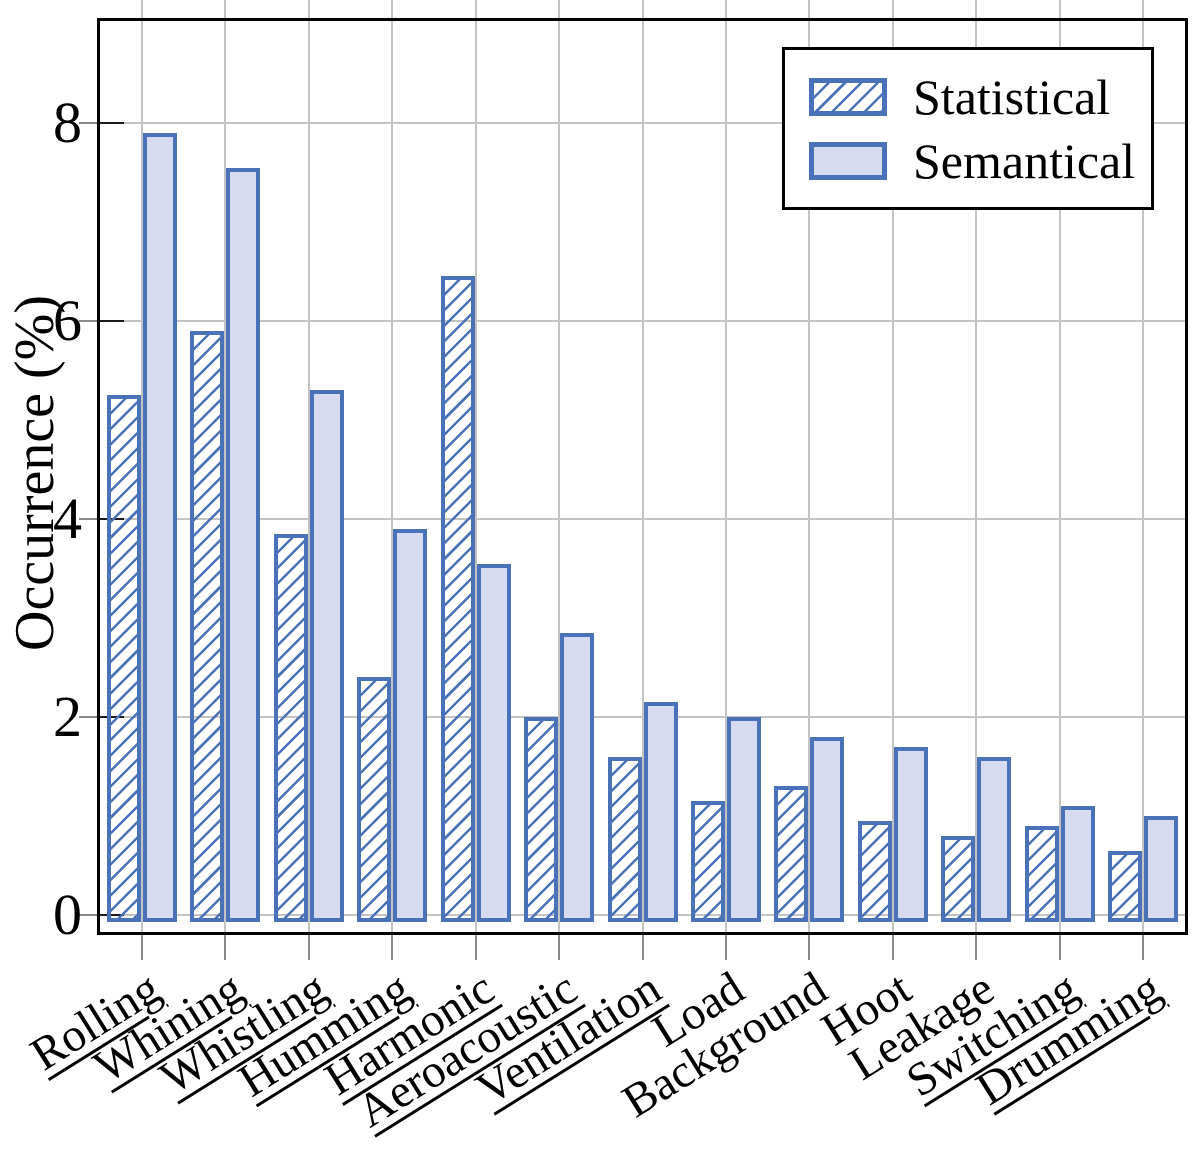 The height and width of the screenshot is (1152, 1200). What do you see at coordinates (326, 656) in the screenshot?
I see `bar-semantical-whistling` at bounding box center [326, 656].